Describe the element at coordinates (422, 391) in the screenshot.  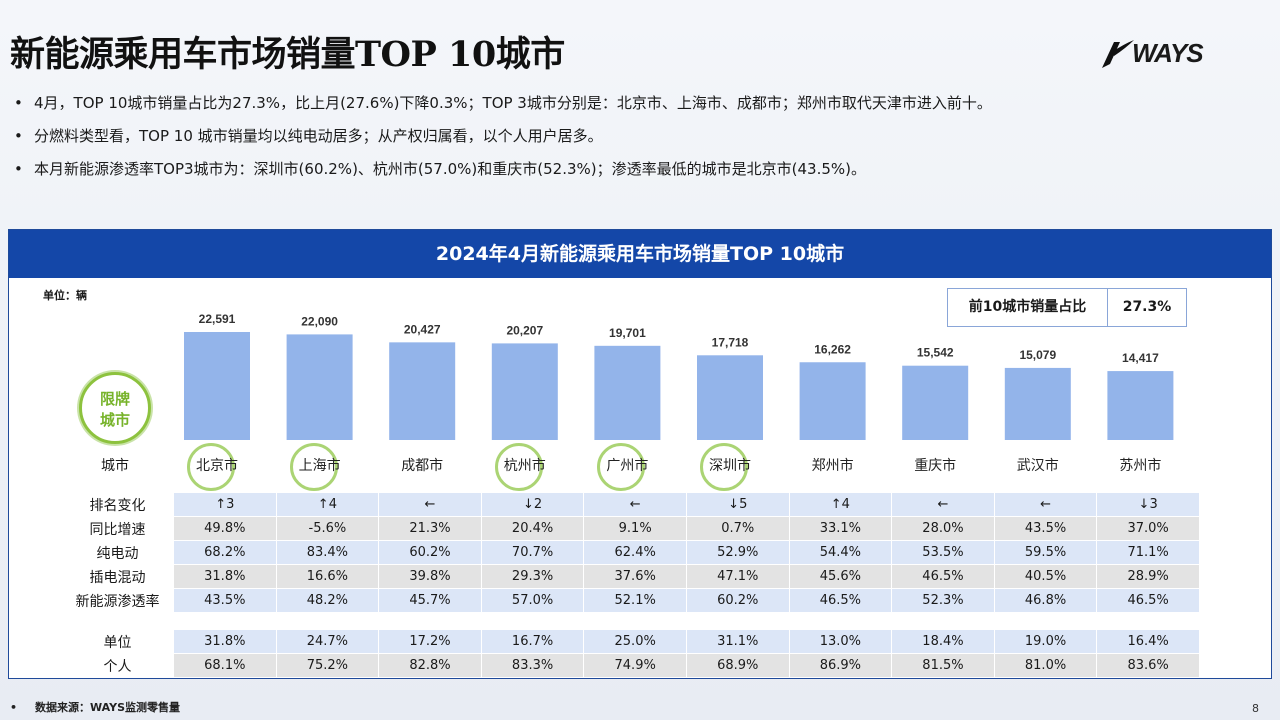
I see `bar-成都市` at that location.